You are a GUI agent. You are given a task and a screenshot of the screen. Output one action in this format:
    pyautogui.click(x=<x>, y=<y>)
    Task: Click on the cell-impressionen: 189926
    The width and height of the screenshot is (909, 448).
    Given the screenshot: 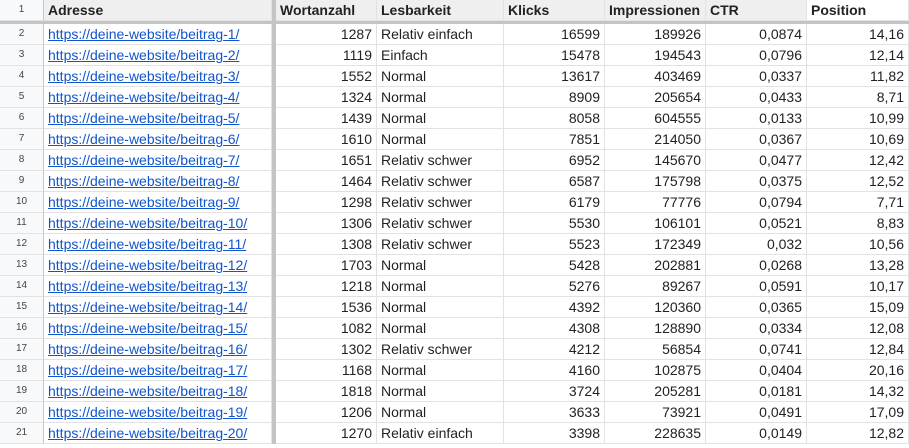 What is the action you would take?
    pyautogui.click(x=655, y=34)
    